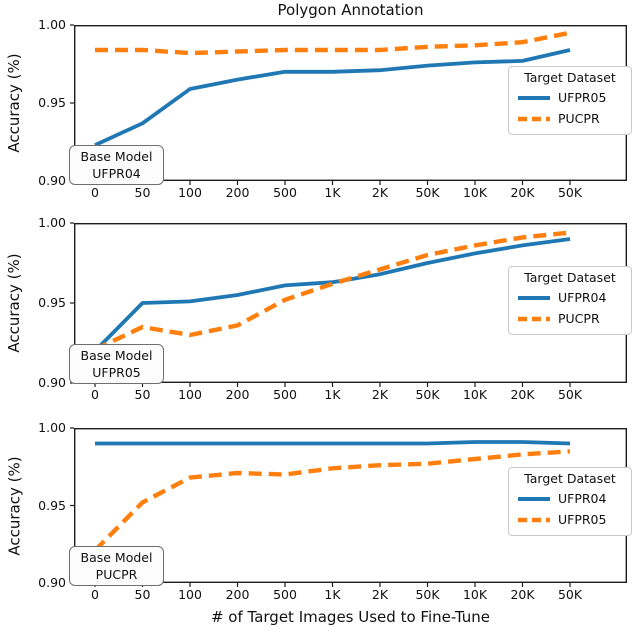  Describe the element at coordinates (116, 364) in the screenshot. I see `base-model-annotation: Base Model UFPR05` at that location.